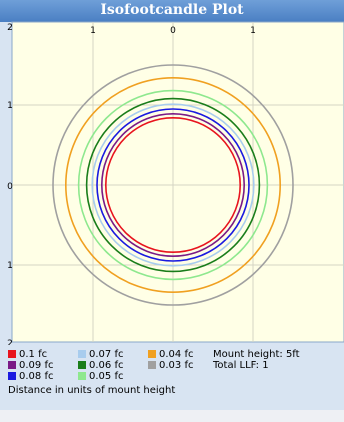 The height and width of the screenshot is (422, 344). Describe the element at coordinates (106, 376) in the screenshot. I see `legend-label: 0.05 fc` at that location.